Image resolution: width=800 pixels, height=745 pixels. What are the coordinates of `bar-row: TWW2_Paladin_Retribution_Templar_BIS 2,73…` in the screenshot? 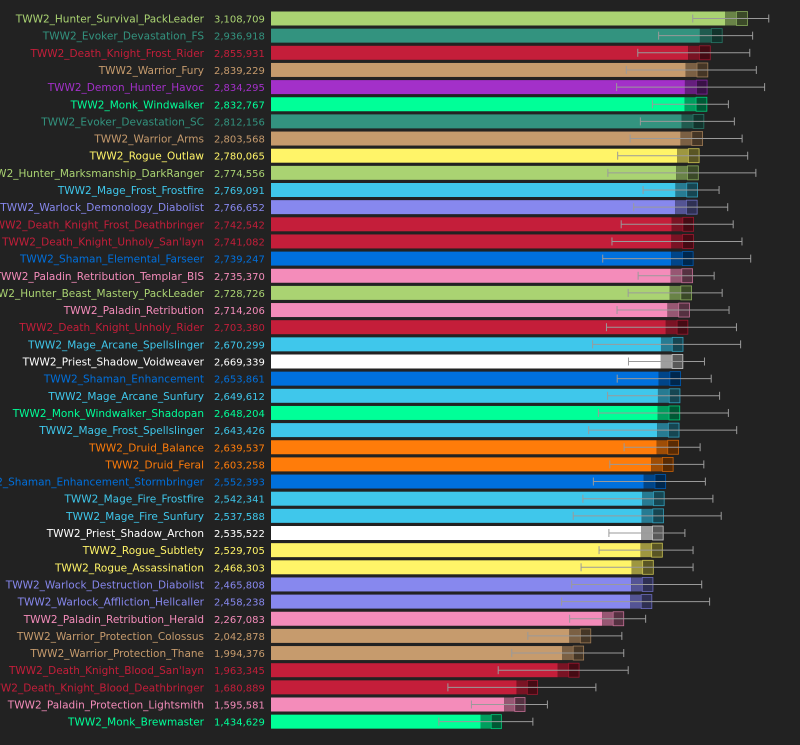 It's located at (357, 276).